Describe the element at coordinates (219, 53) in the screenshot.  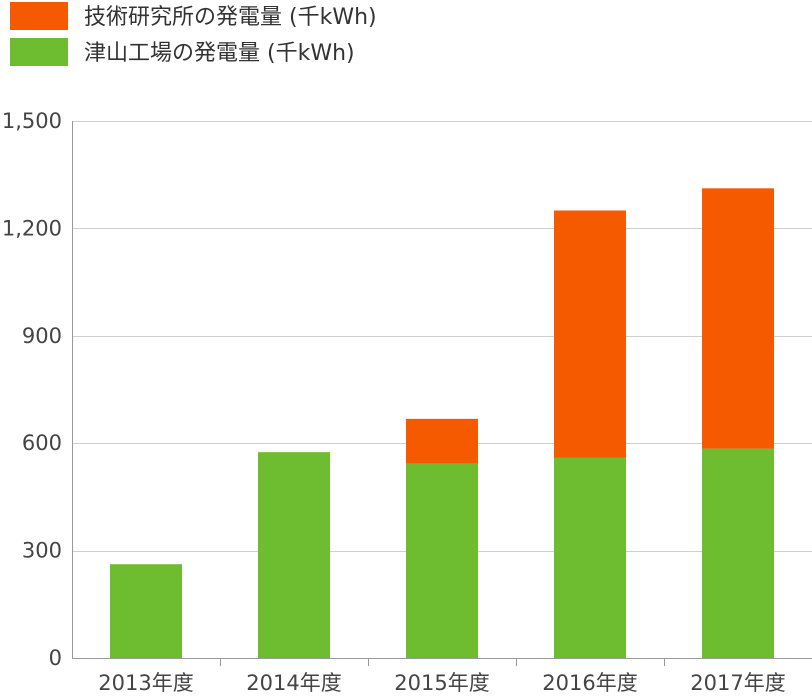
I see `legend-label: 津山工場の発電量 (千kWh)` at that location.